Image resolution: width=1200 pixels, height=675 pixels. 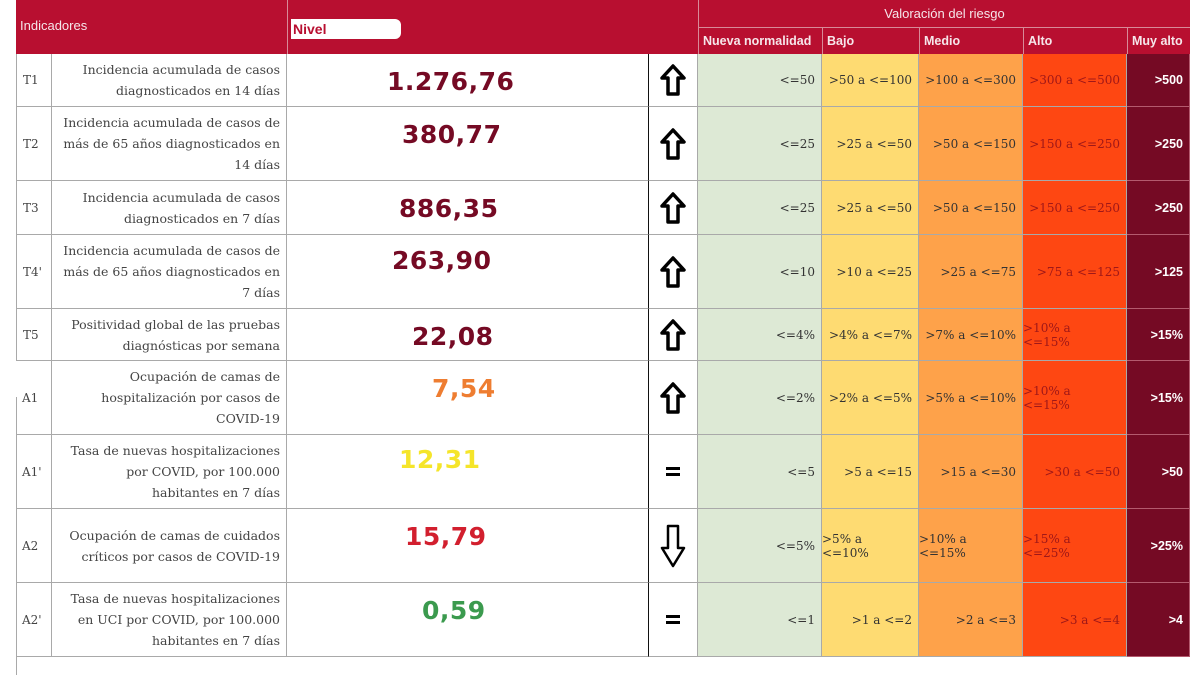 What do you see at coordinates (944, 13) in the screenshot?
I see `valoracion-label: Valoración del riesgo` at bounding box center [944, 13].